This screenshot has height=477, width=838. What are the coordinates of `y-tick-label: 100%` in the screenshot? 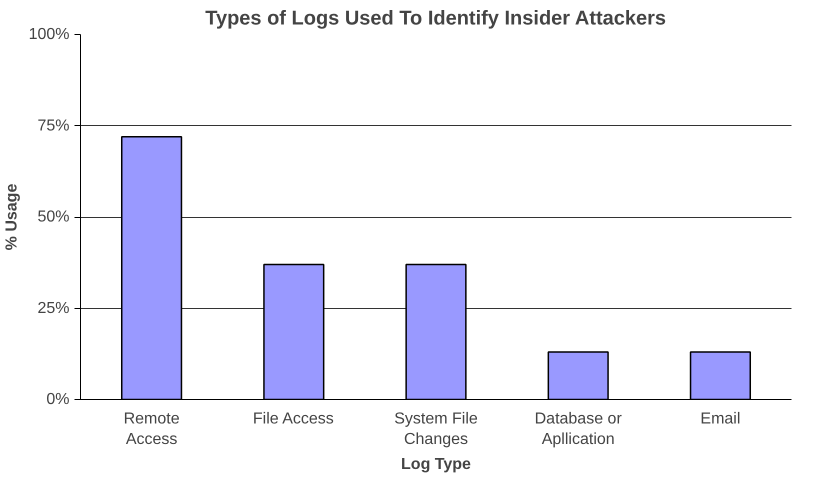 It's located at (49, 34).